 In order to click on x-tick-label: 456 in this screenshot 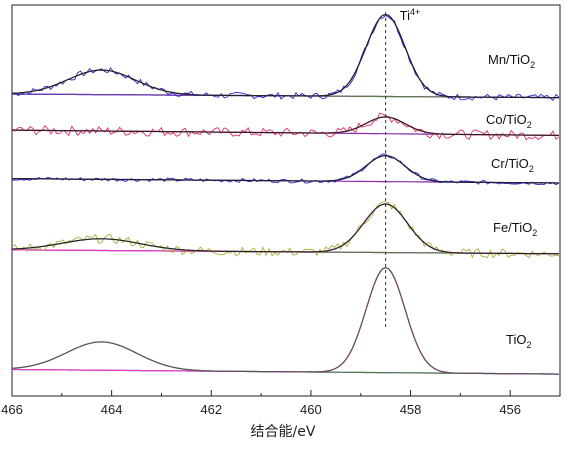, I will do `click(510, 409)`.